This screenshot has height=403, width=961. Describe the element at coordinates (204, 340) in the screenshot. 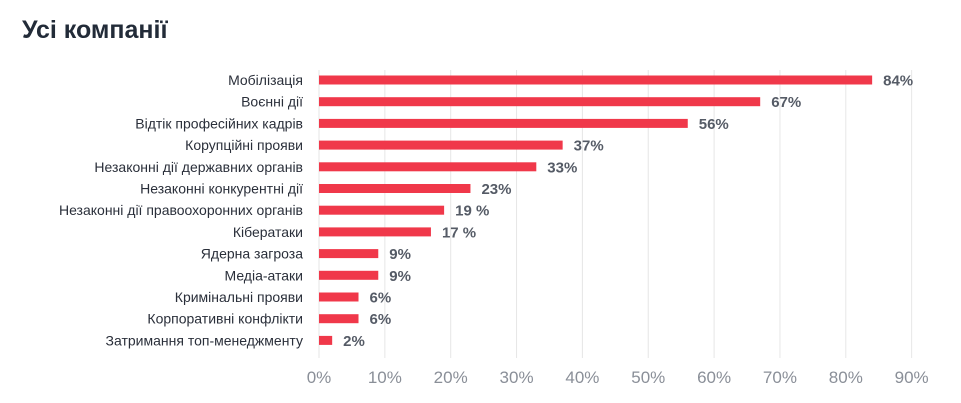

I see `category-label: Затримання топ-менеджменту` at that location.